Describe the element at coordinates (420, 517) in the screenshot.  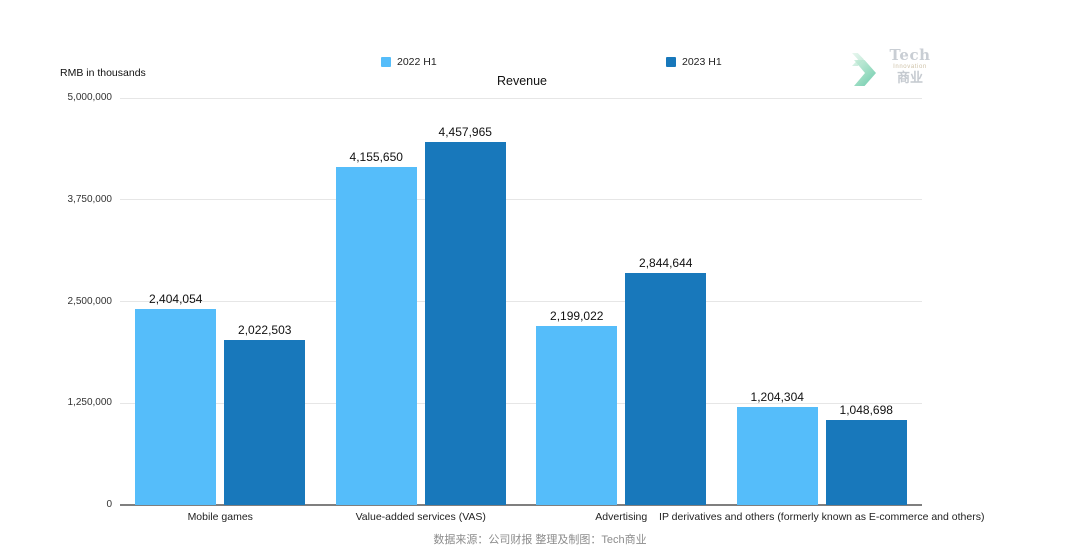
I see `x-category-label: Value-added services (VAS)` at that location.